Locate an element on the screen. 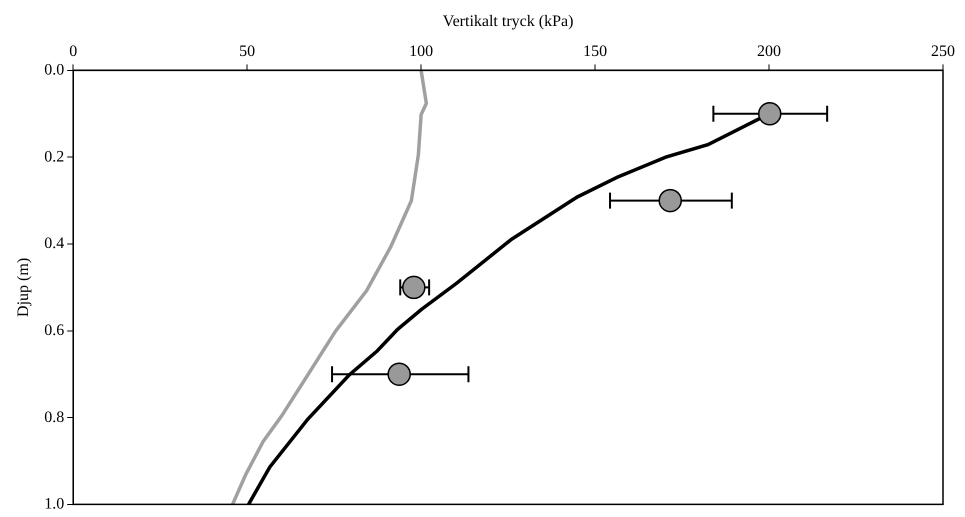 The image size is (965, 517). x-tick-label: 50 is located at coordinates (247, 51).